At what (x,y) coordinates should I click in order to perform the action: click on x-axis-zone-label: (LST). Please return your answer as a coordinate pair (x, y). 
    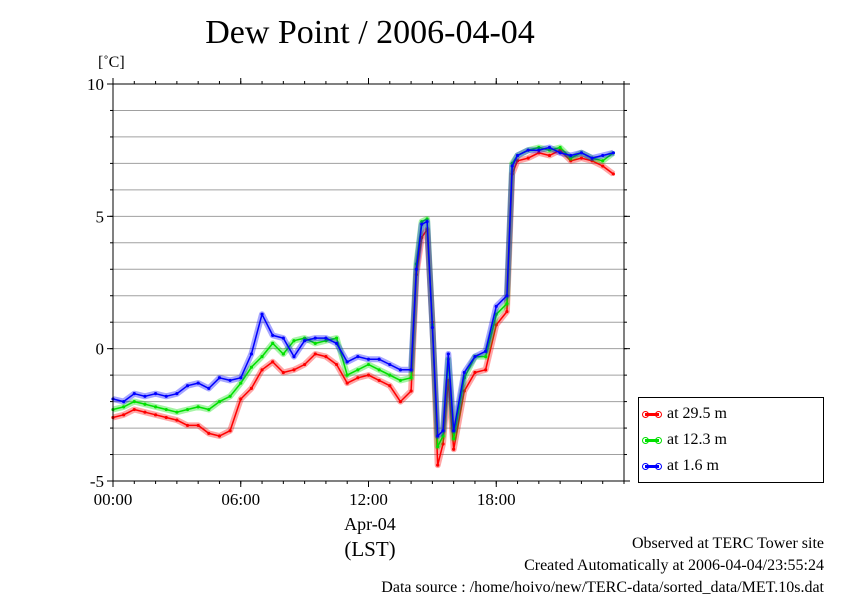
    Looking at the image, I should click on (370, 549).